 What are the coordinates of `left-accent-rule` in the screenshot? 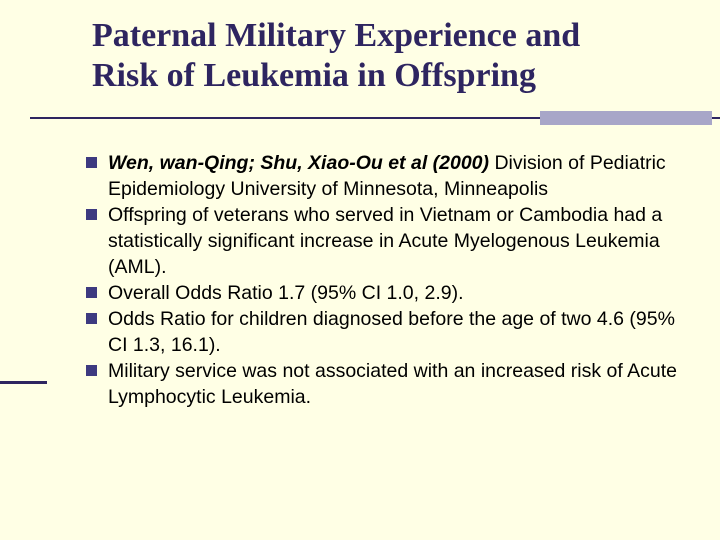 It's located at (23, 382).